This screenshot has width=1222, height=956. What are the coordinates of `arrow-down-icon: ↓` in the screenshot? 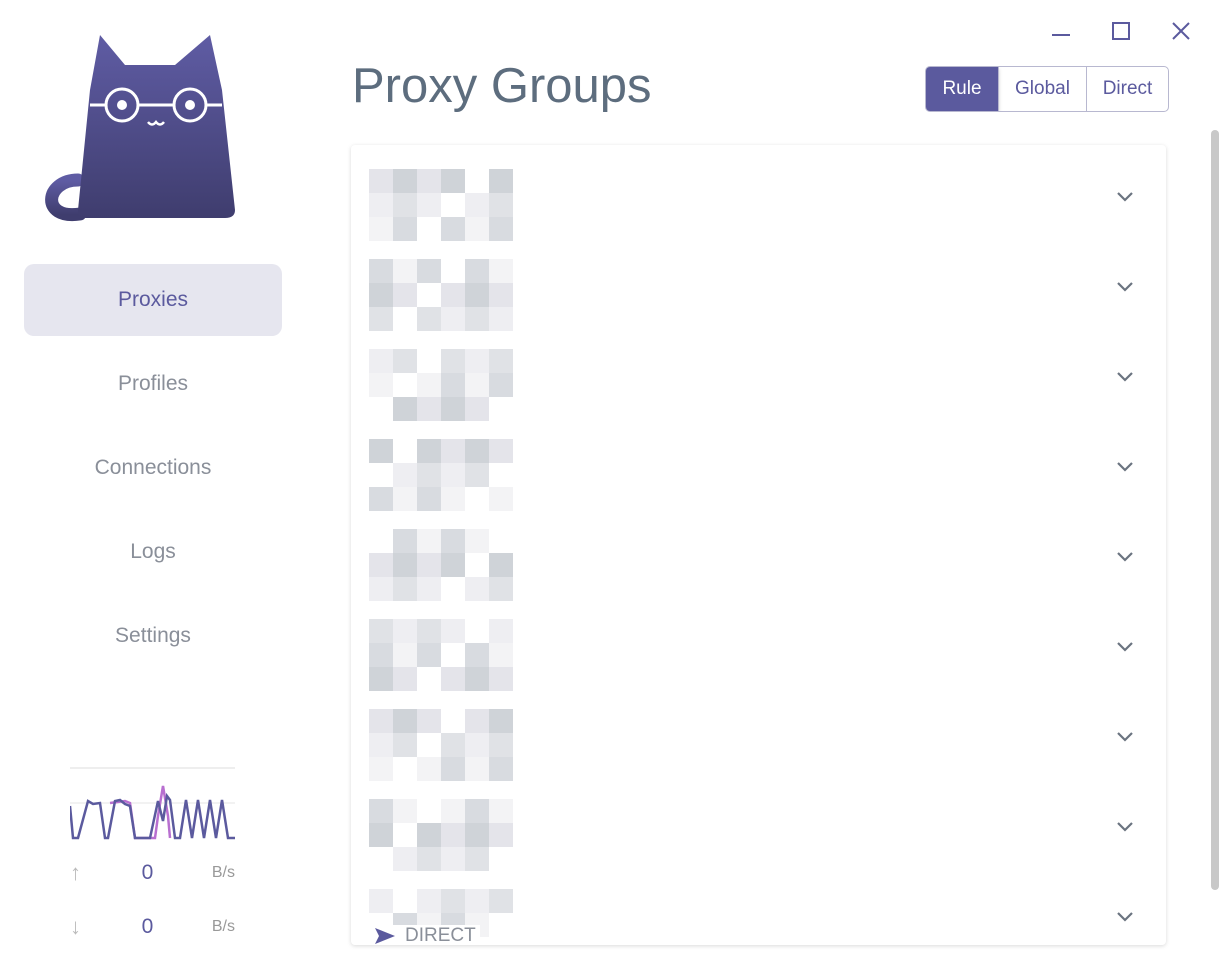 It's located at (75, 926).